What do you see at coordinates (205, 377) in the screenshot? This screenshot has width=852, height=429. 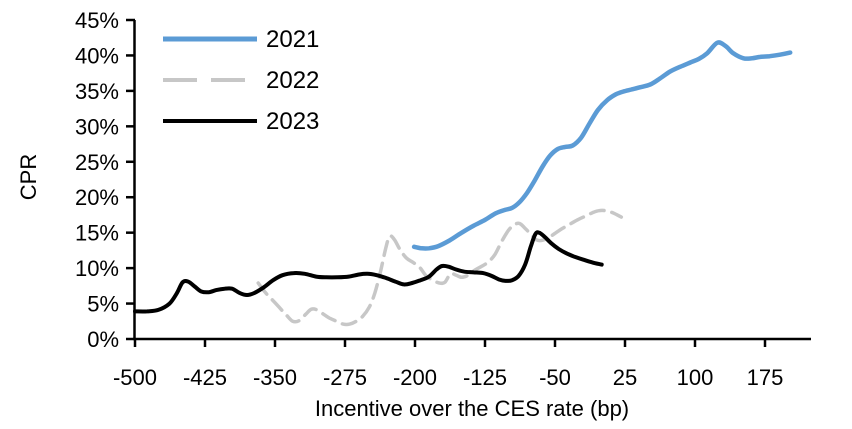 I see `x-tick-label: -425` at bounding box center [205, 377].